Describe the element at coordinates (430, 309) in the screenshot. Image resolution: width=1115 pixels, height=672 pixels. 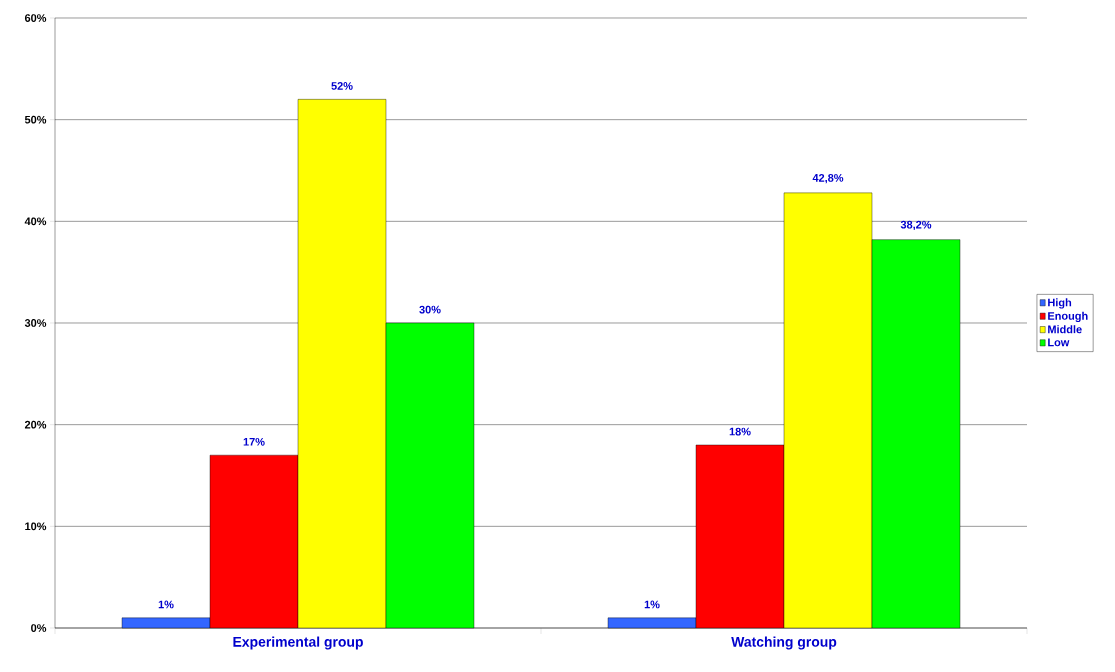
I see `data-label: 30%` at that location.